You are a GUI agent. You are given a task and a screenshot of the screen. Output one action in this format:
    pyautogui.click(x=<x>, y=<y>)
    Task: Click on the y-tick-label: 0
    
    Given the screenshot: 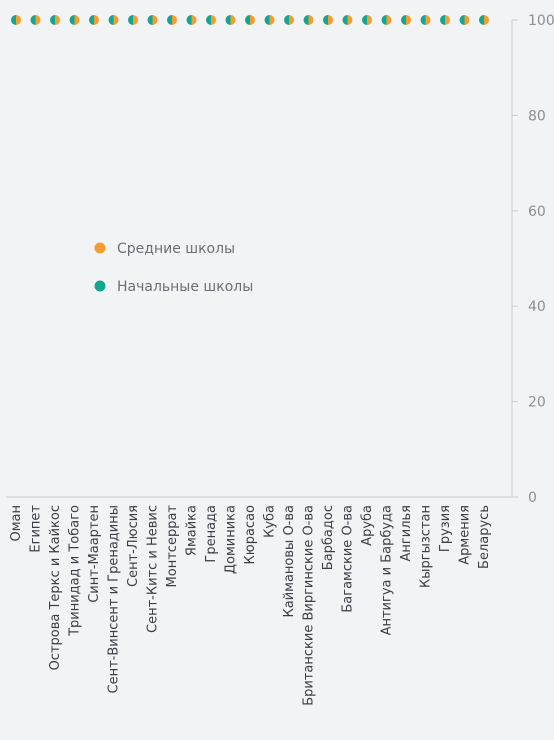 What is the action you would take?
    pyautogui.click(x=532, y=498)
    